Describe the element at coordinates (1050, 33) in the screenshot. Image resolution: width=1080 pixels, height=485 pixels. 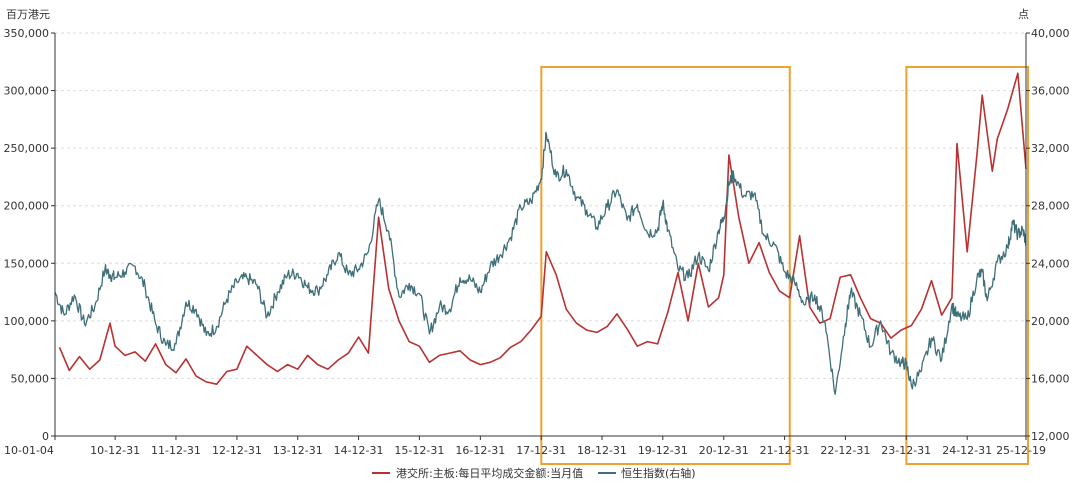
I see `right-tick-label: 40,000` at that location.